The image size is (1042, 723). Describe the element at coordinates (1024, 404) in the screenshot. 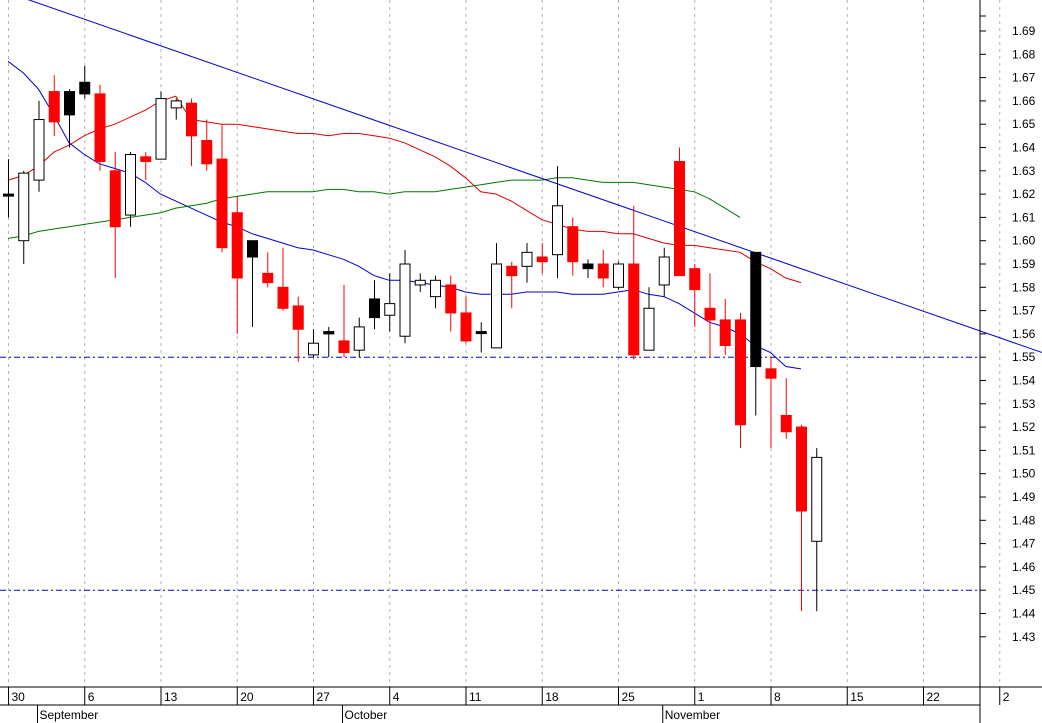

I see `y-tick-label: 1.53` at that location.